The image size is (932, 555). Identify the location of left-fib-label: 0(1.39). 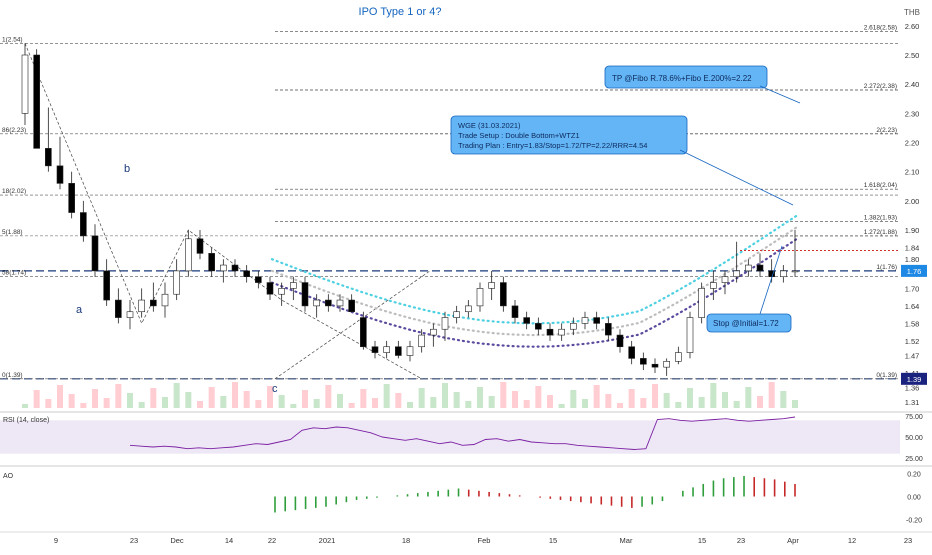
(12, 375).